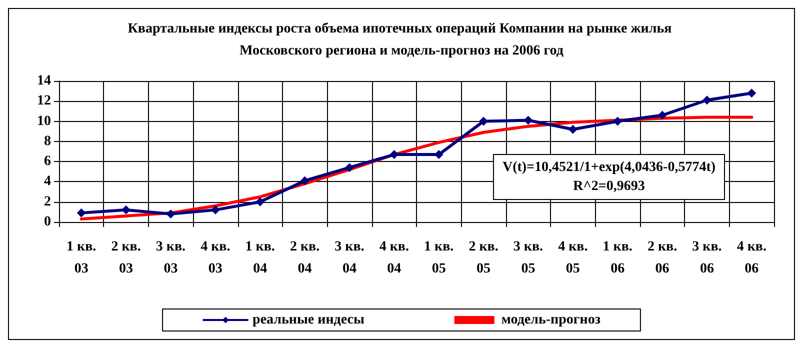  Describe the element at coordinates (439, 258) in the screenshot. I see `x-tick-label: 1 кв. 05` at that location.